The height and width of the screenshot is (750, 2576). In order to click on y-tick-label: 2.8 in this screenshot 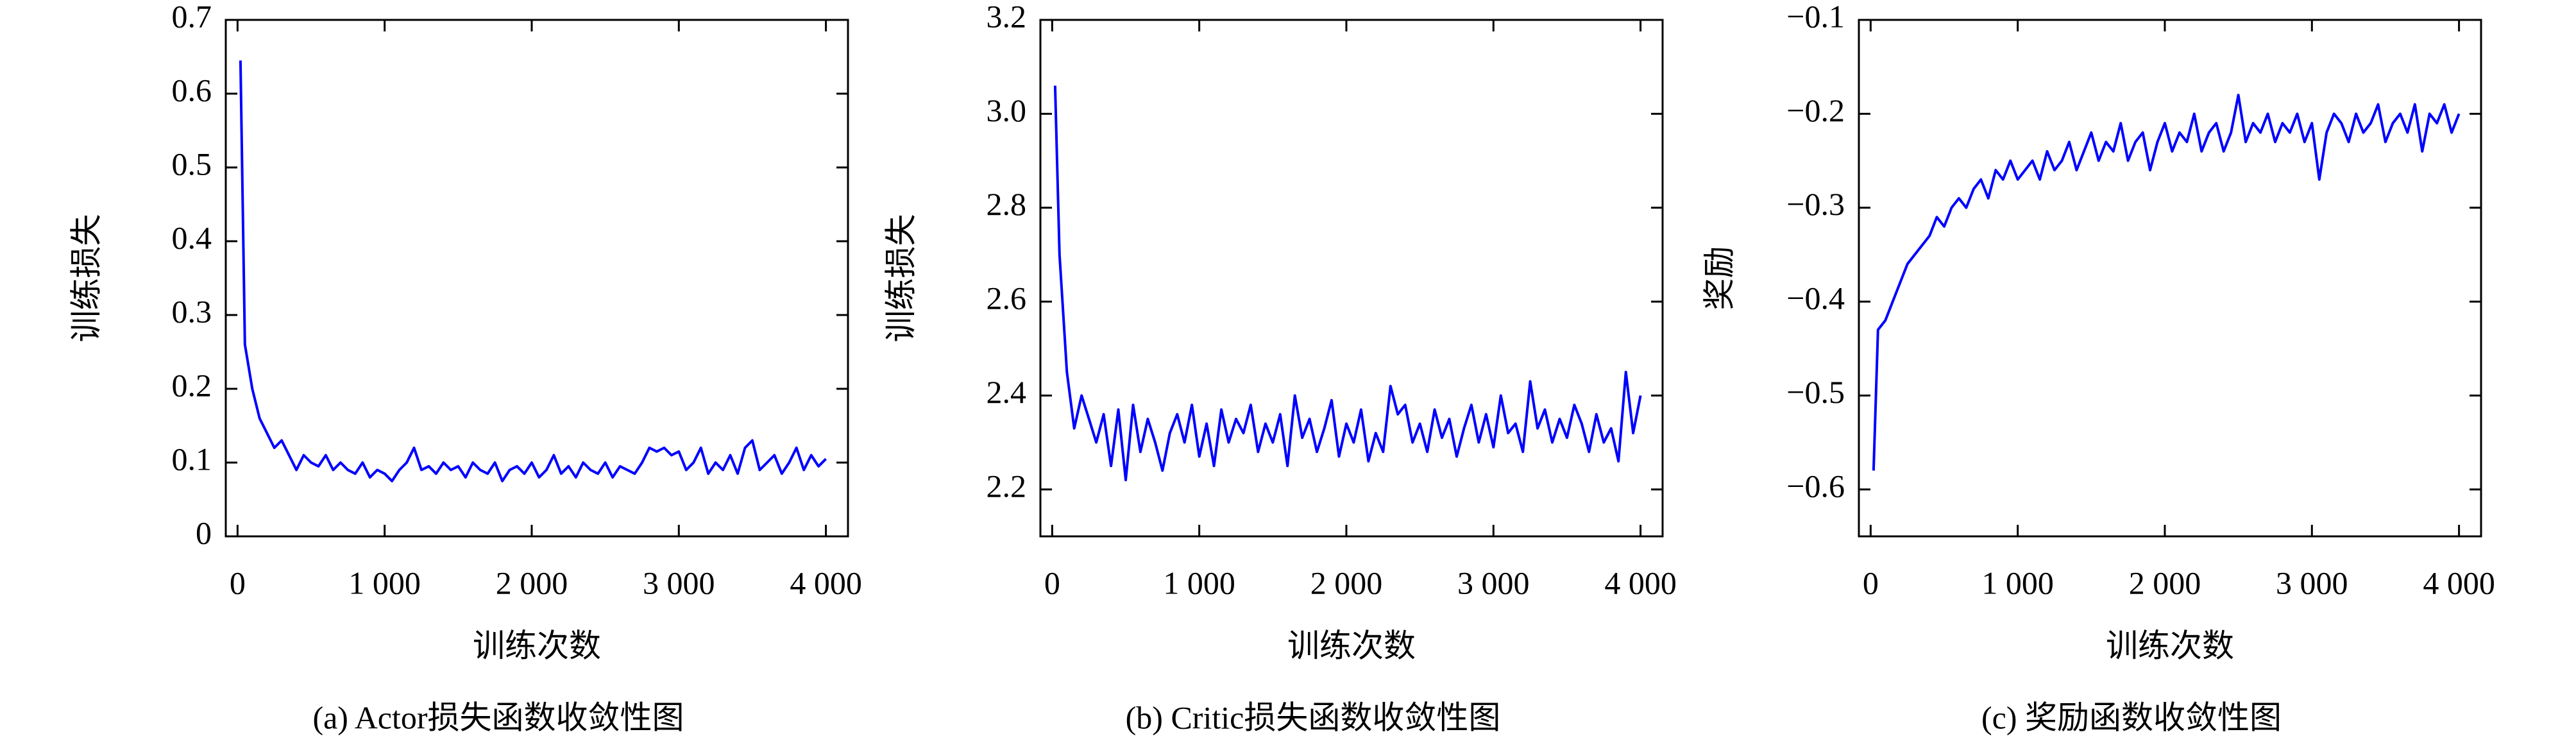, I will do `click(1007, 204)`.